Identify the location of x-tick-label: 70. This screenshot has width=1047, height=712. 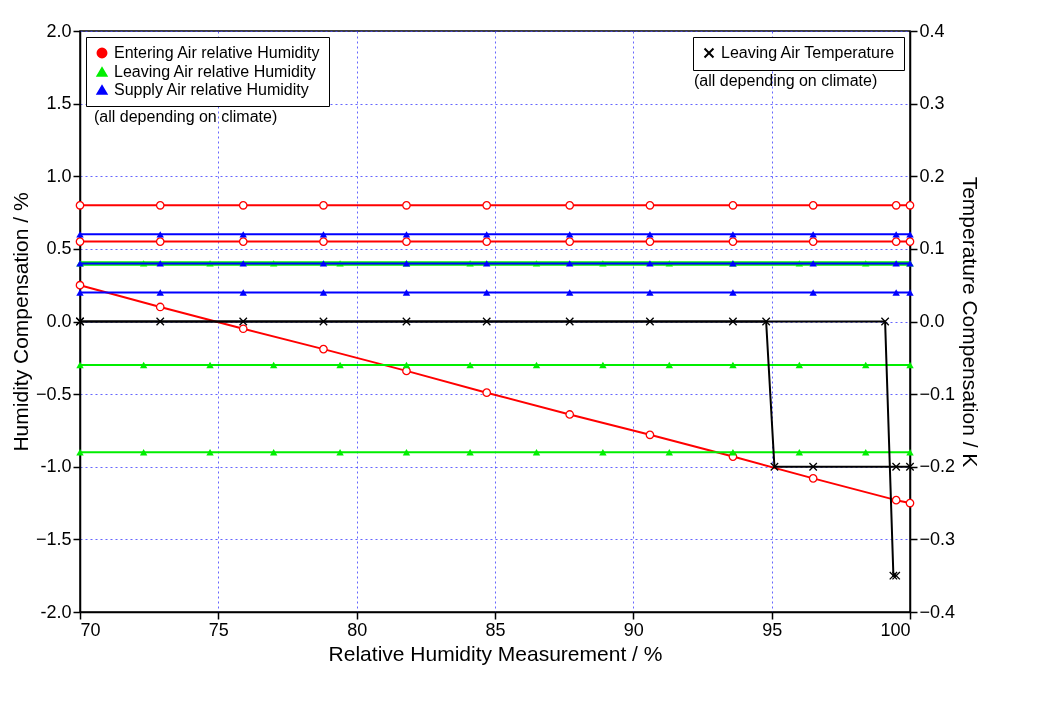
(90, 629).